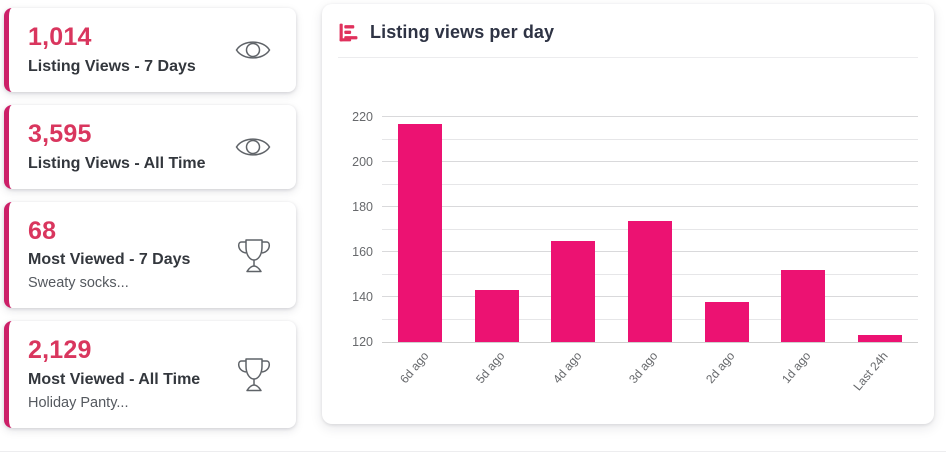 This screenshot has width=946, height=465. I want to click on chart-panel-header: Listing views per day, so click(628, 30).